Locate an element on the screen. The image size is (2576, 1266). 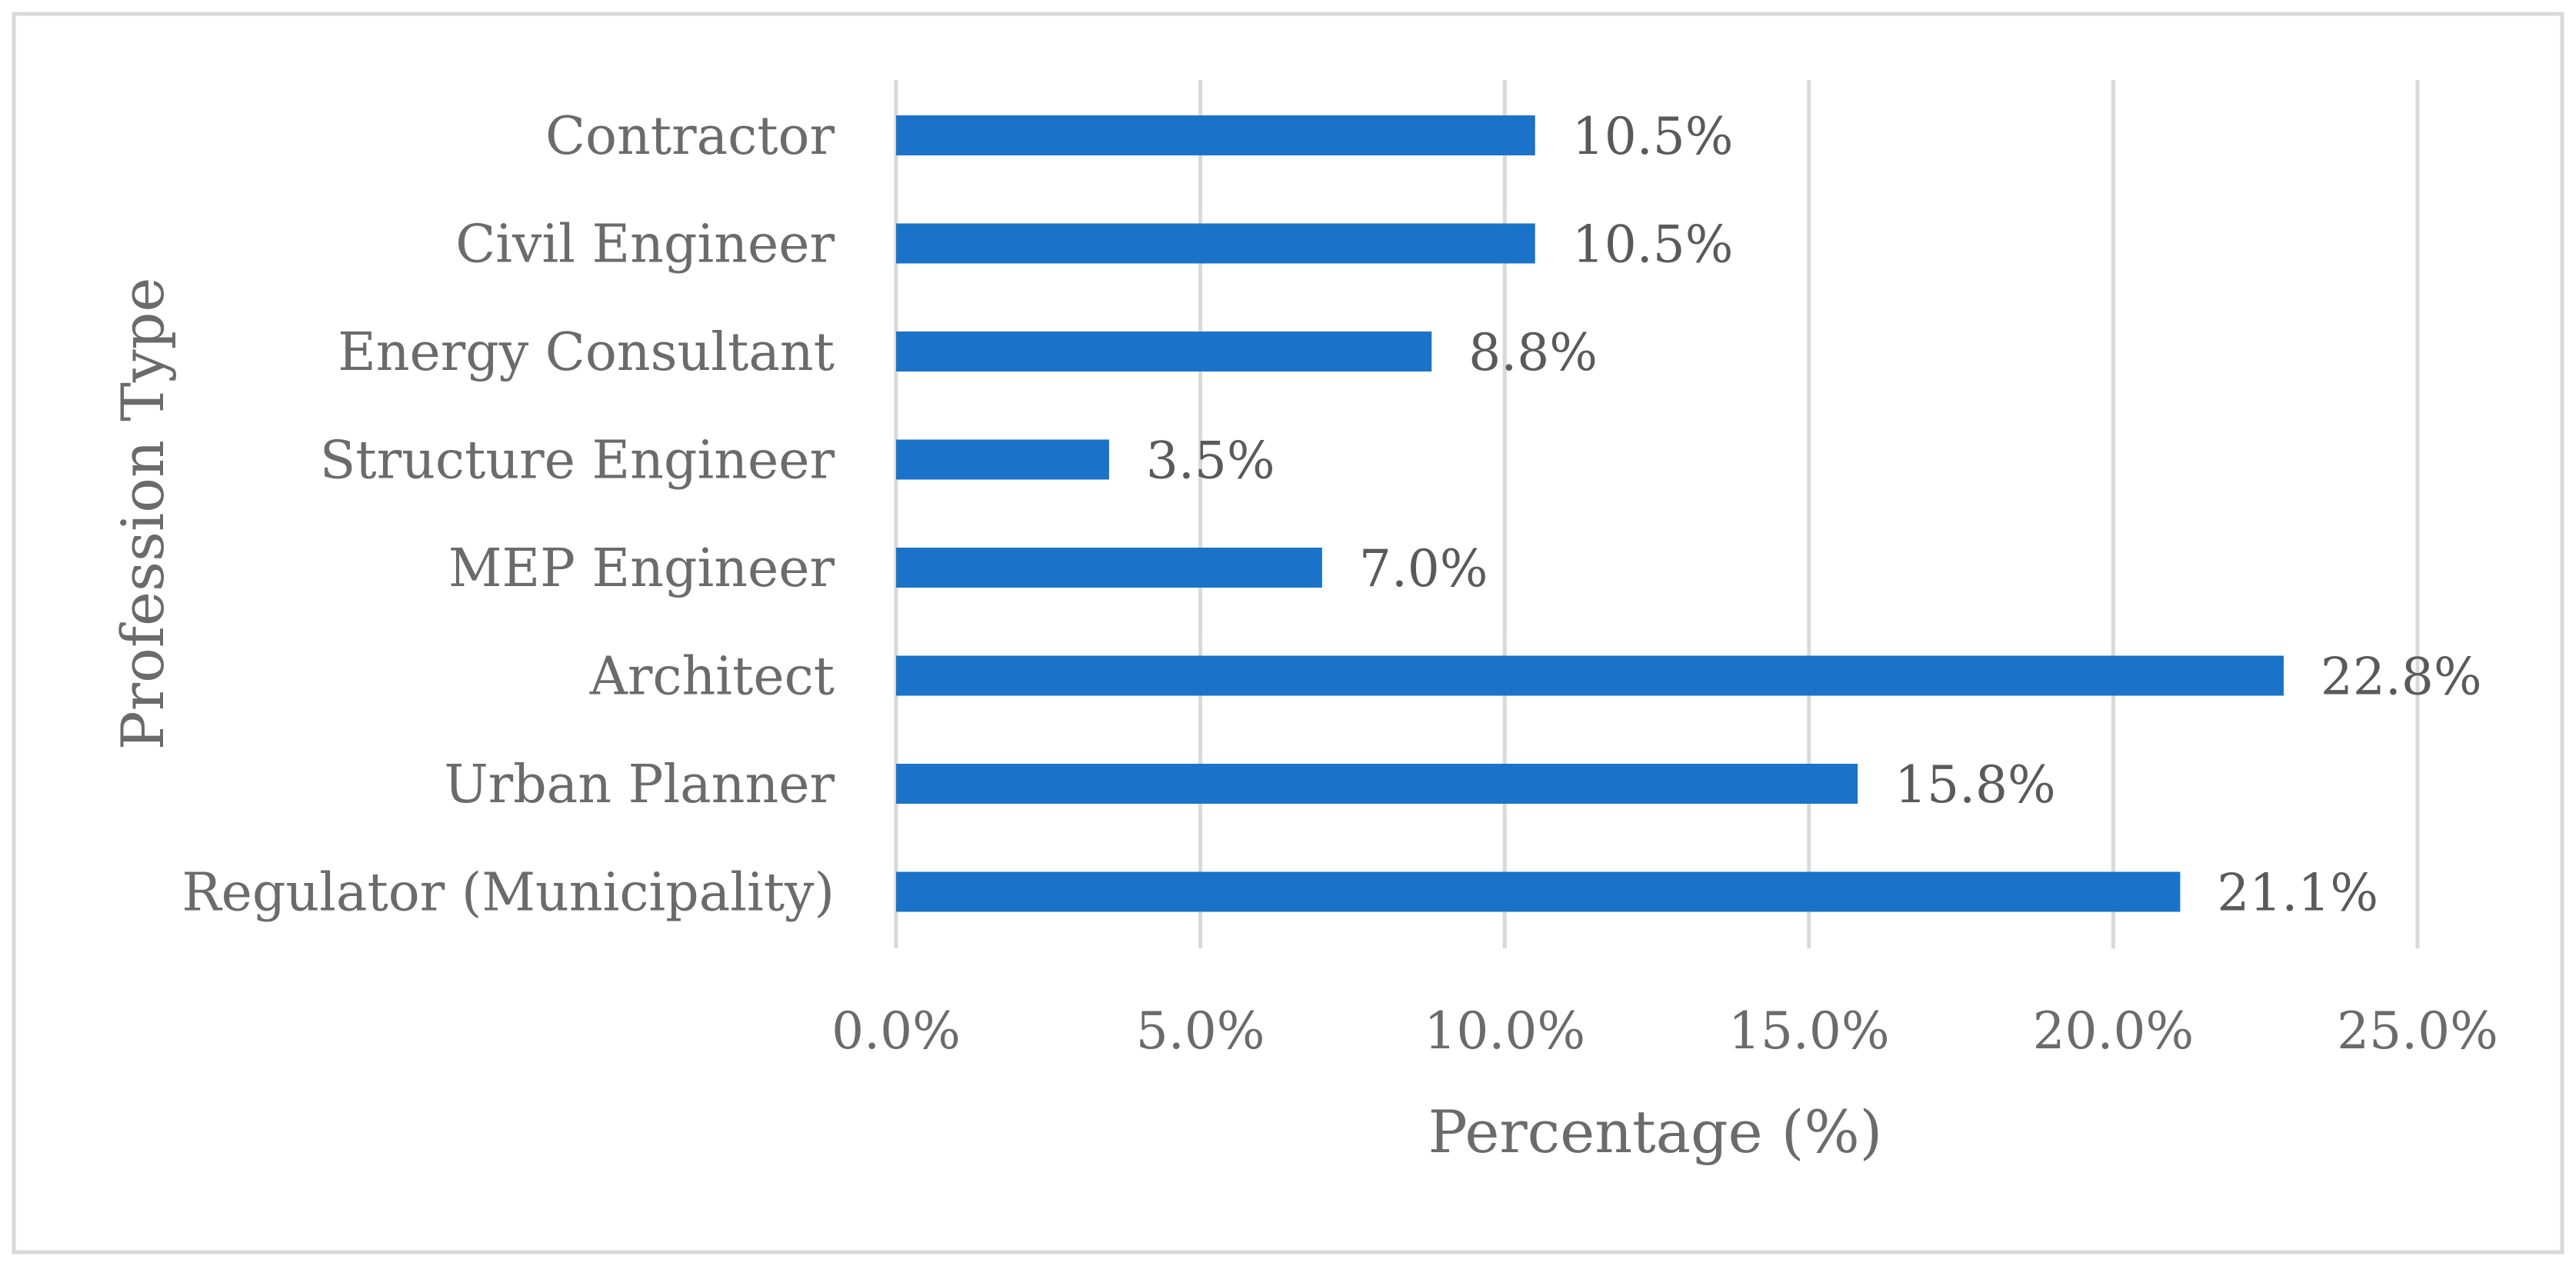
category-label: Structure Engineer is located at coordinates (577, 461).